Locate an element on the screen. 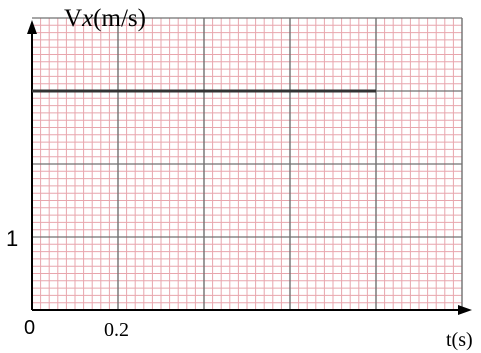  y-tick-label: 1 is located at coordinates (12, 238).